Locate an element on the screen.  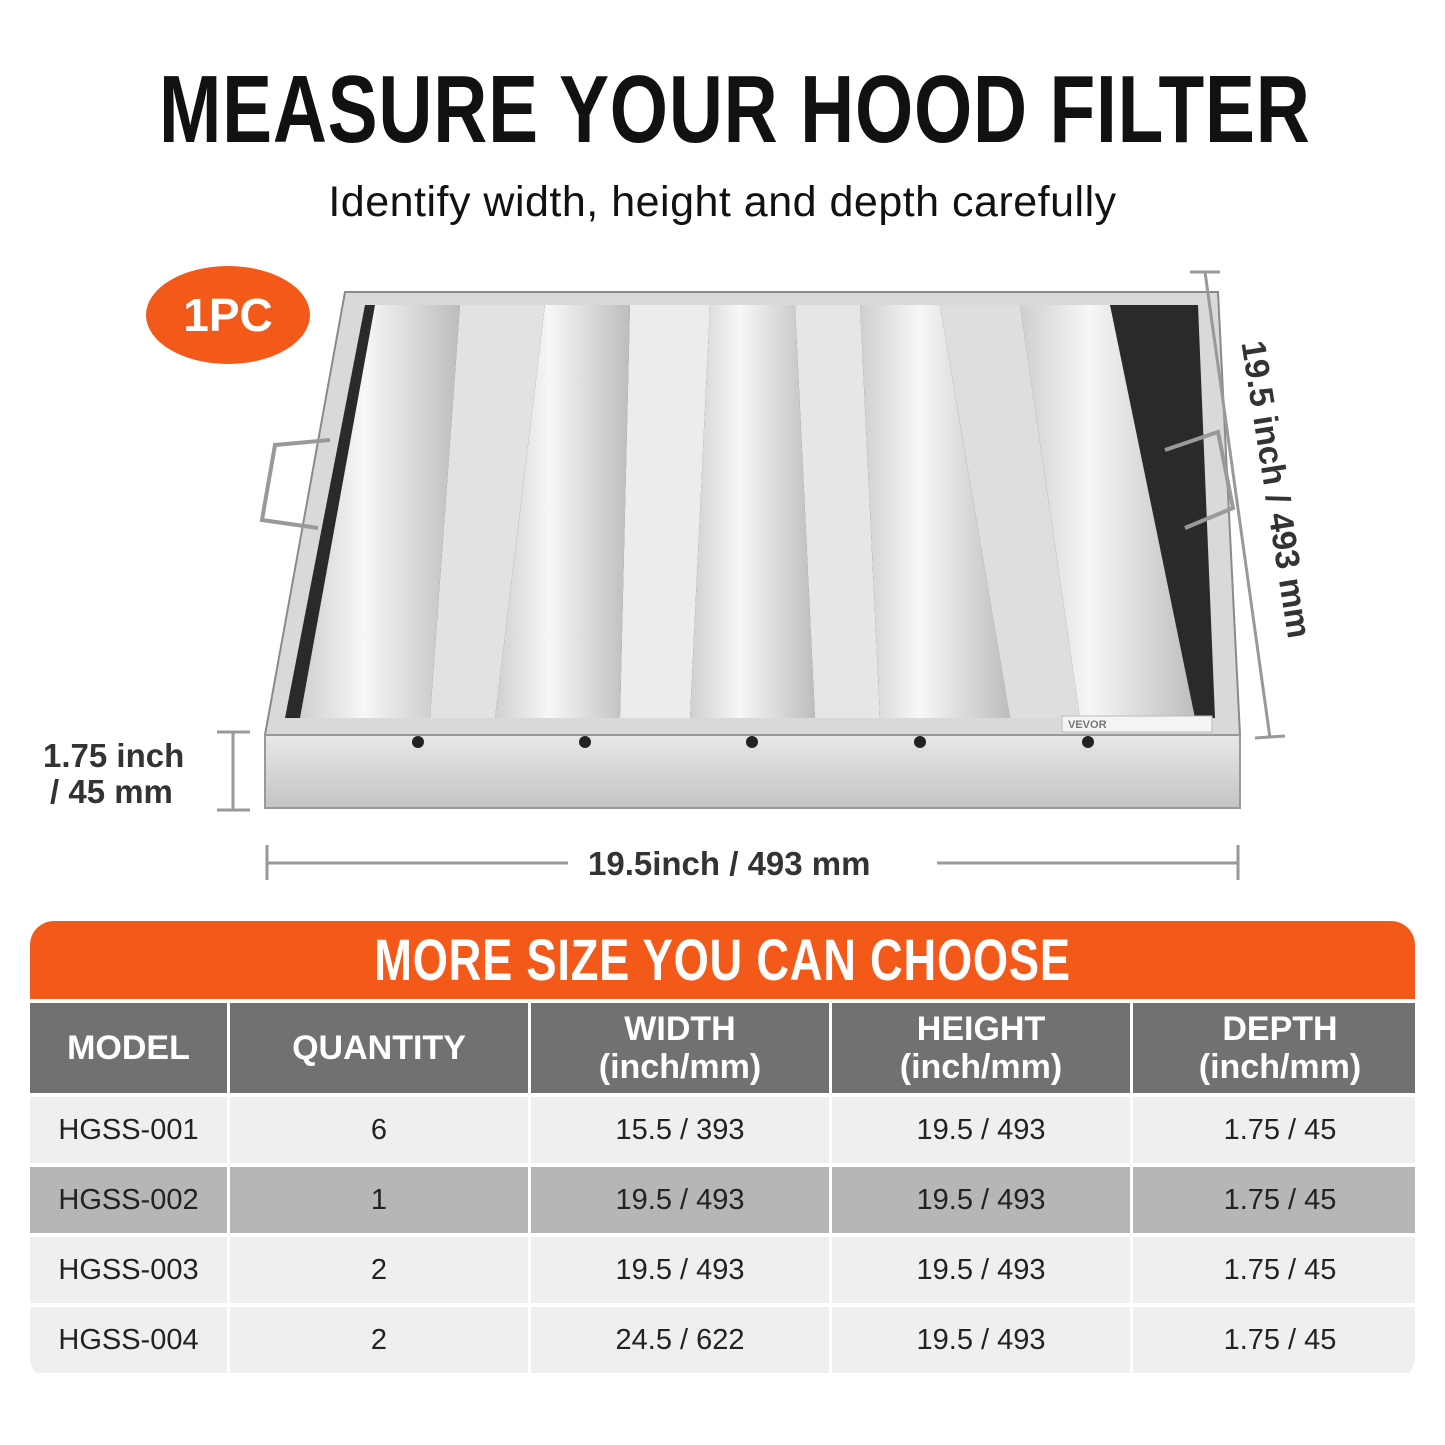
table-cell-model: HGSS-003 is located at coordinates (128, 1270).